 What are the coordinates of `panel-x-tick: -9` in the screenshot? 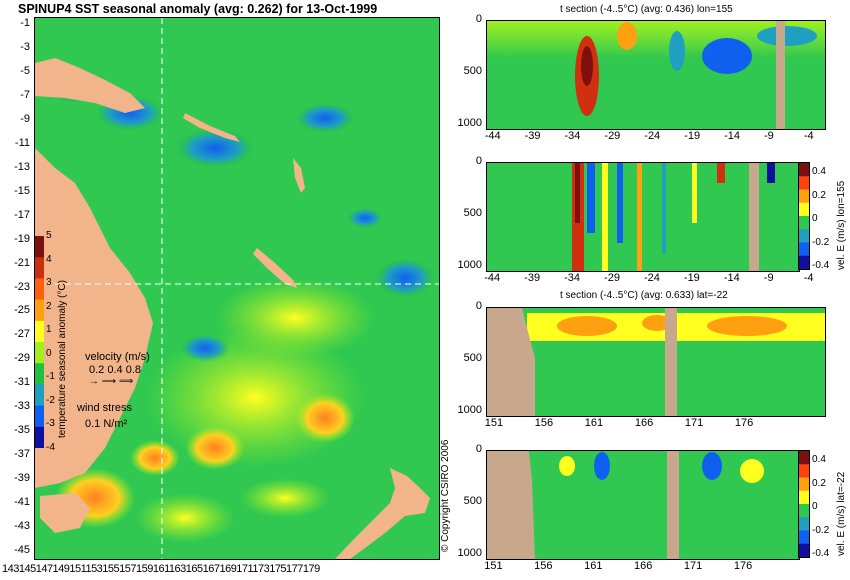 It's located at (768, 278).